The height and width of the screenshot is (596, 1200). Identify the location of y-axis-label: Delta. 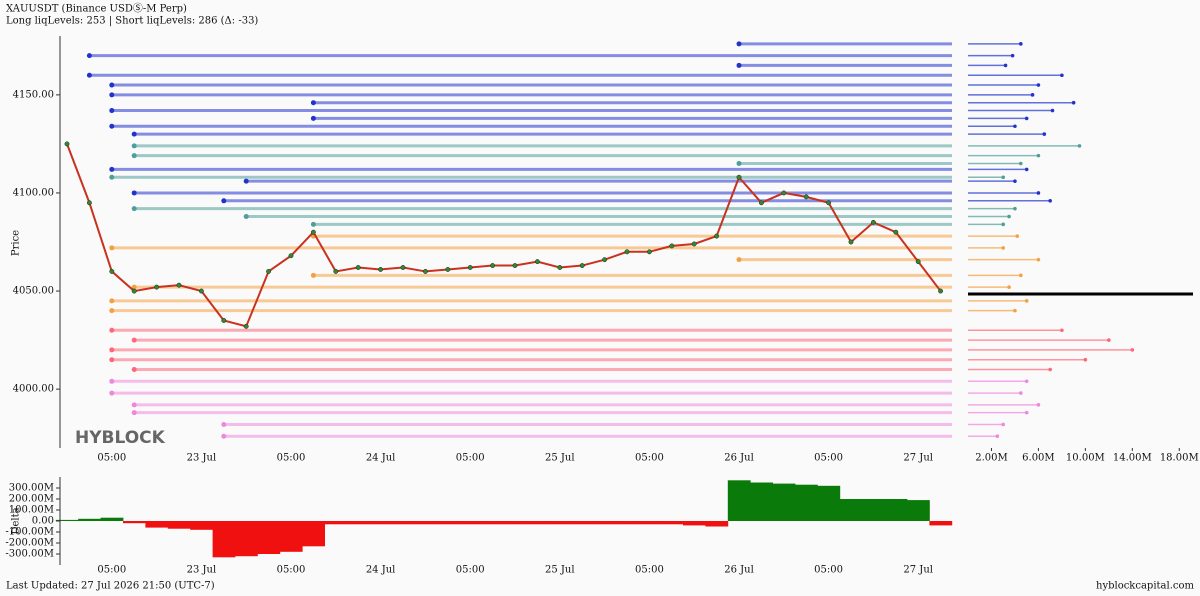
(16, 520).